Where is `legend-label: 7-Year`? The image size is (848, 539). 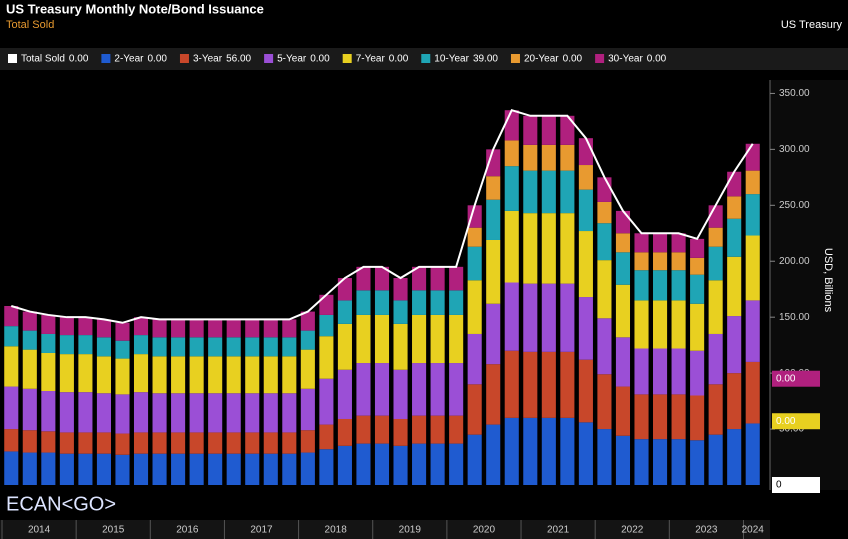
legend-label: 7-Year is located at coordinates (371, 59).